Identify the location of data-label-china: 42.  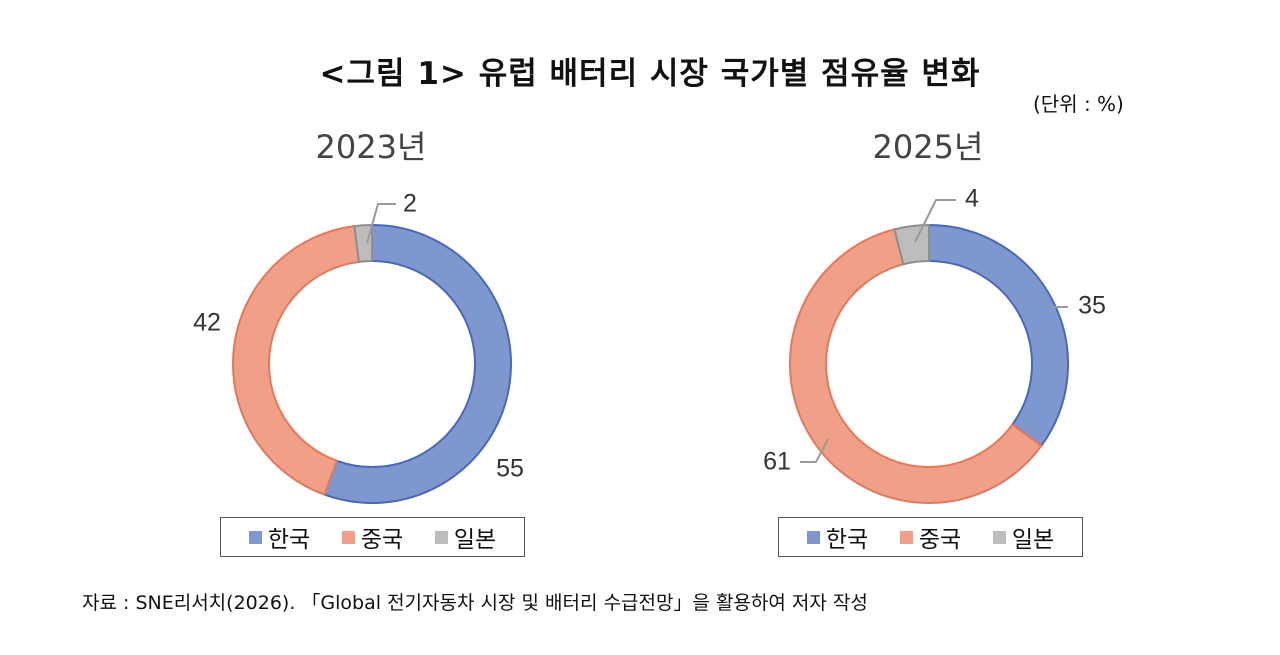
(207, 323).